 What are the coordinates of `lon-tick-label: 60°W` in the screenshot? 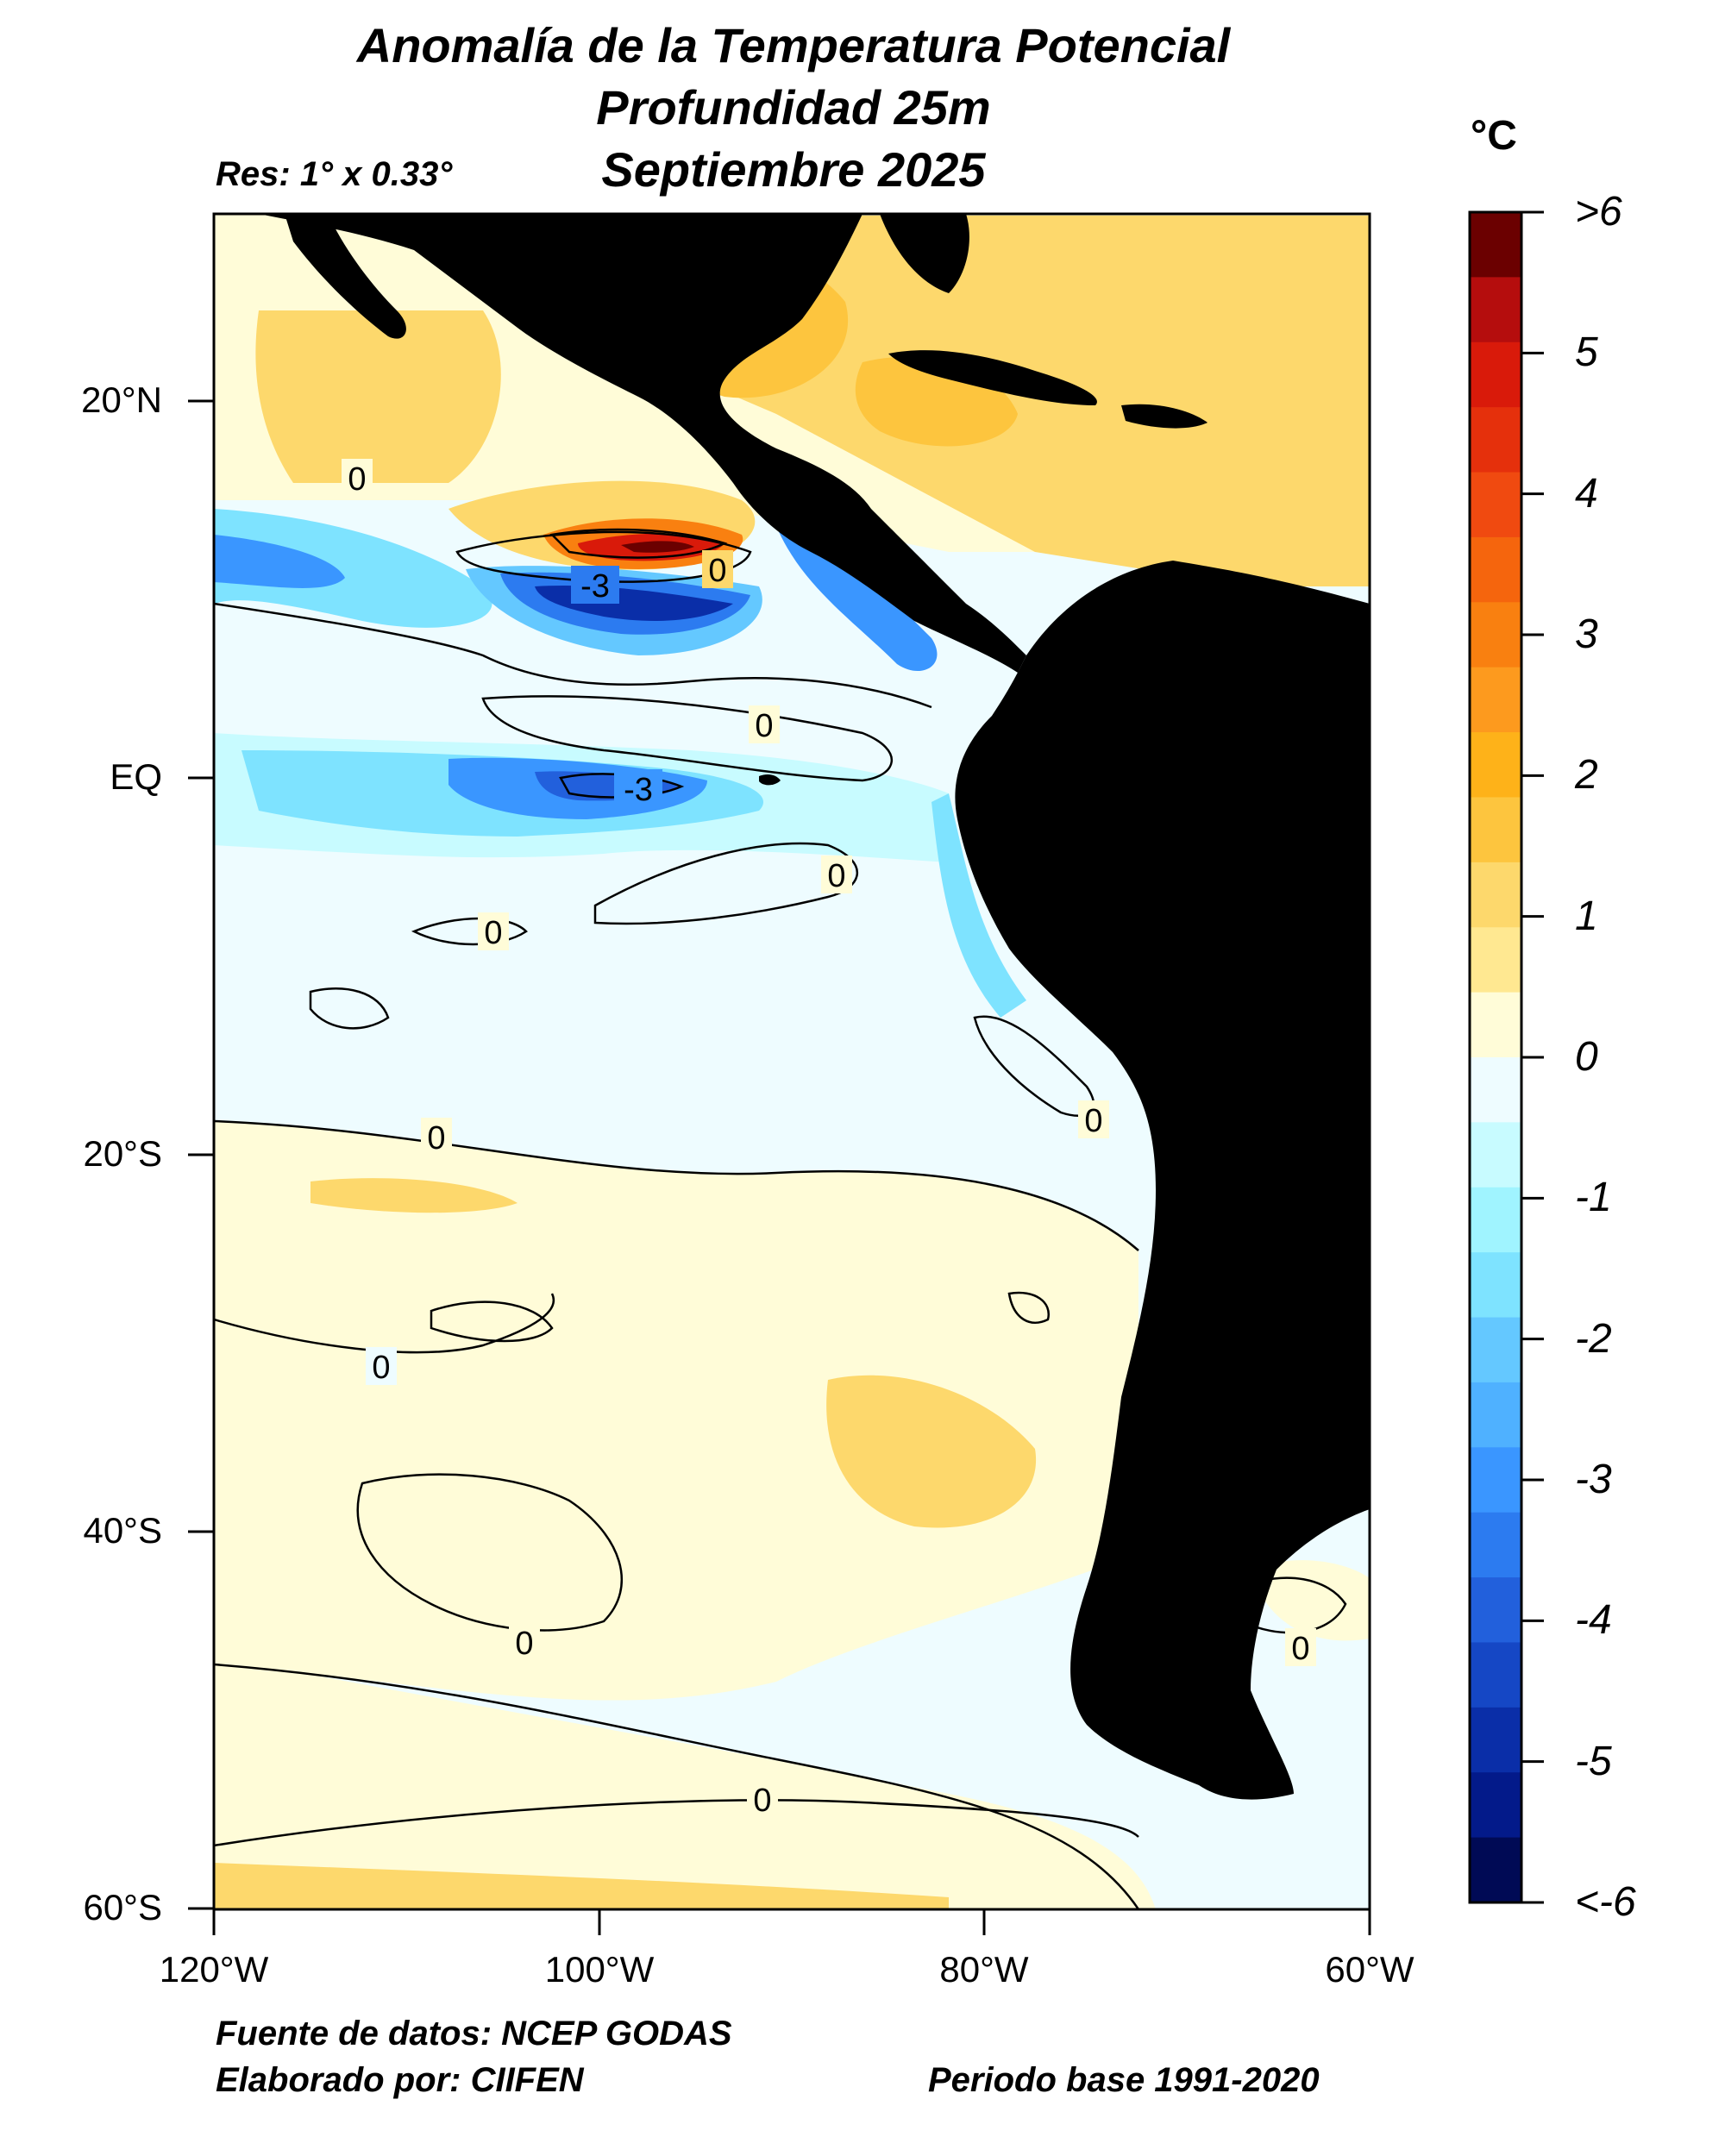 It's located at (1369, 1969).